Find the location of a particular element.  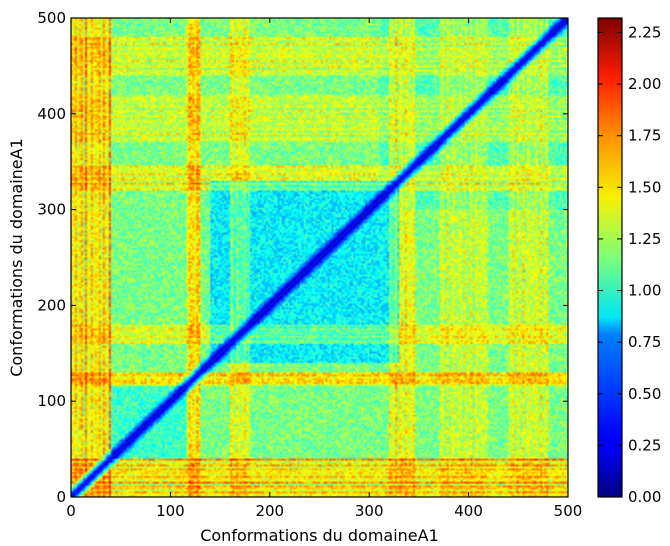

y-tick-label: 0 is located at coordinates (61, 497).